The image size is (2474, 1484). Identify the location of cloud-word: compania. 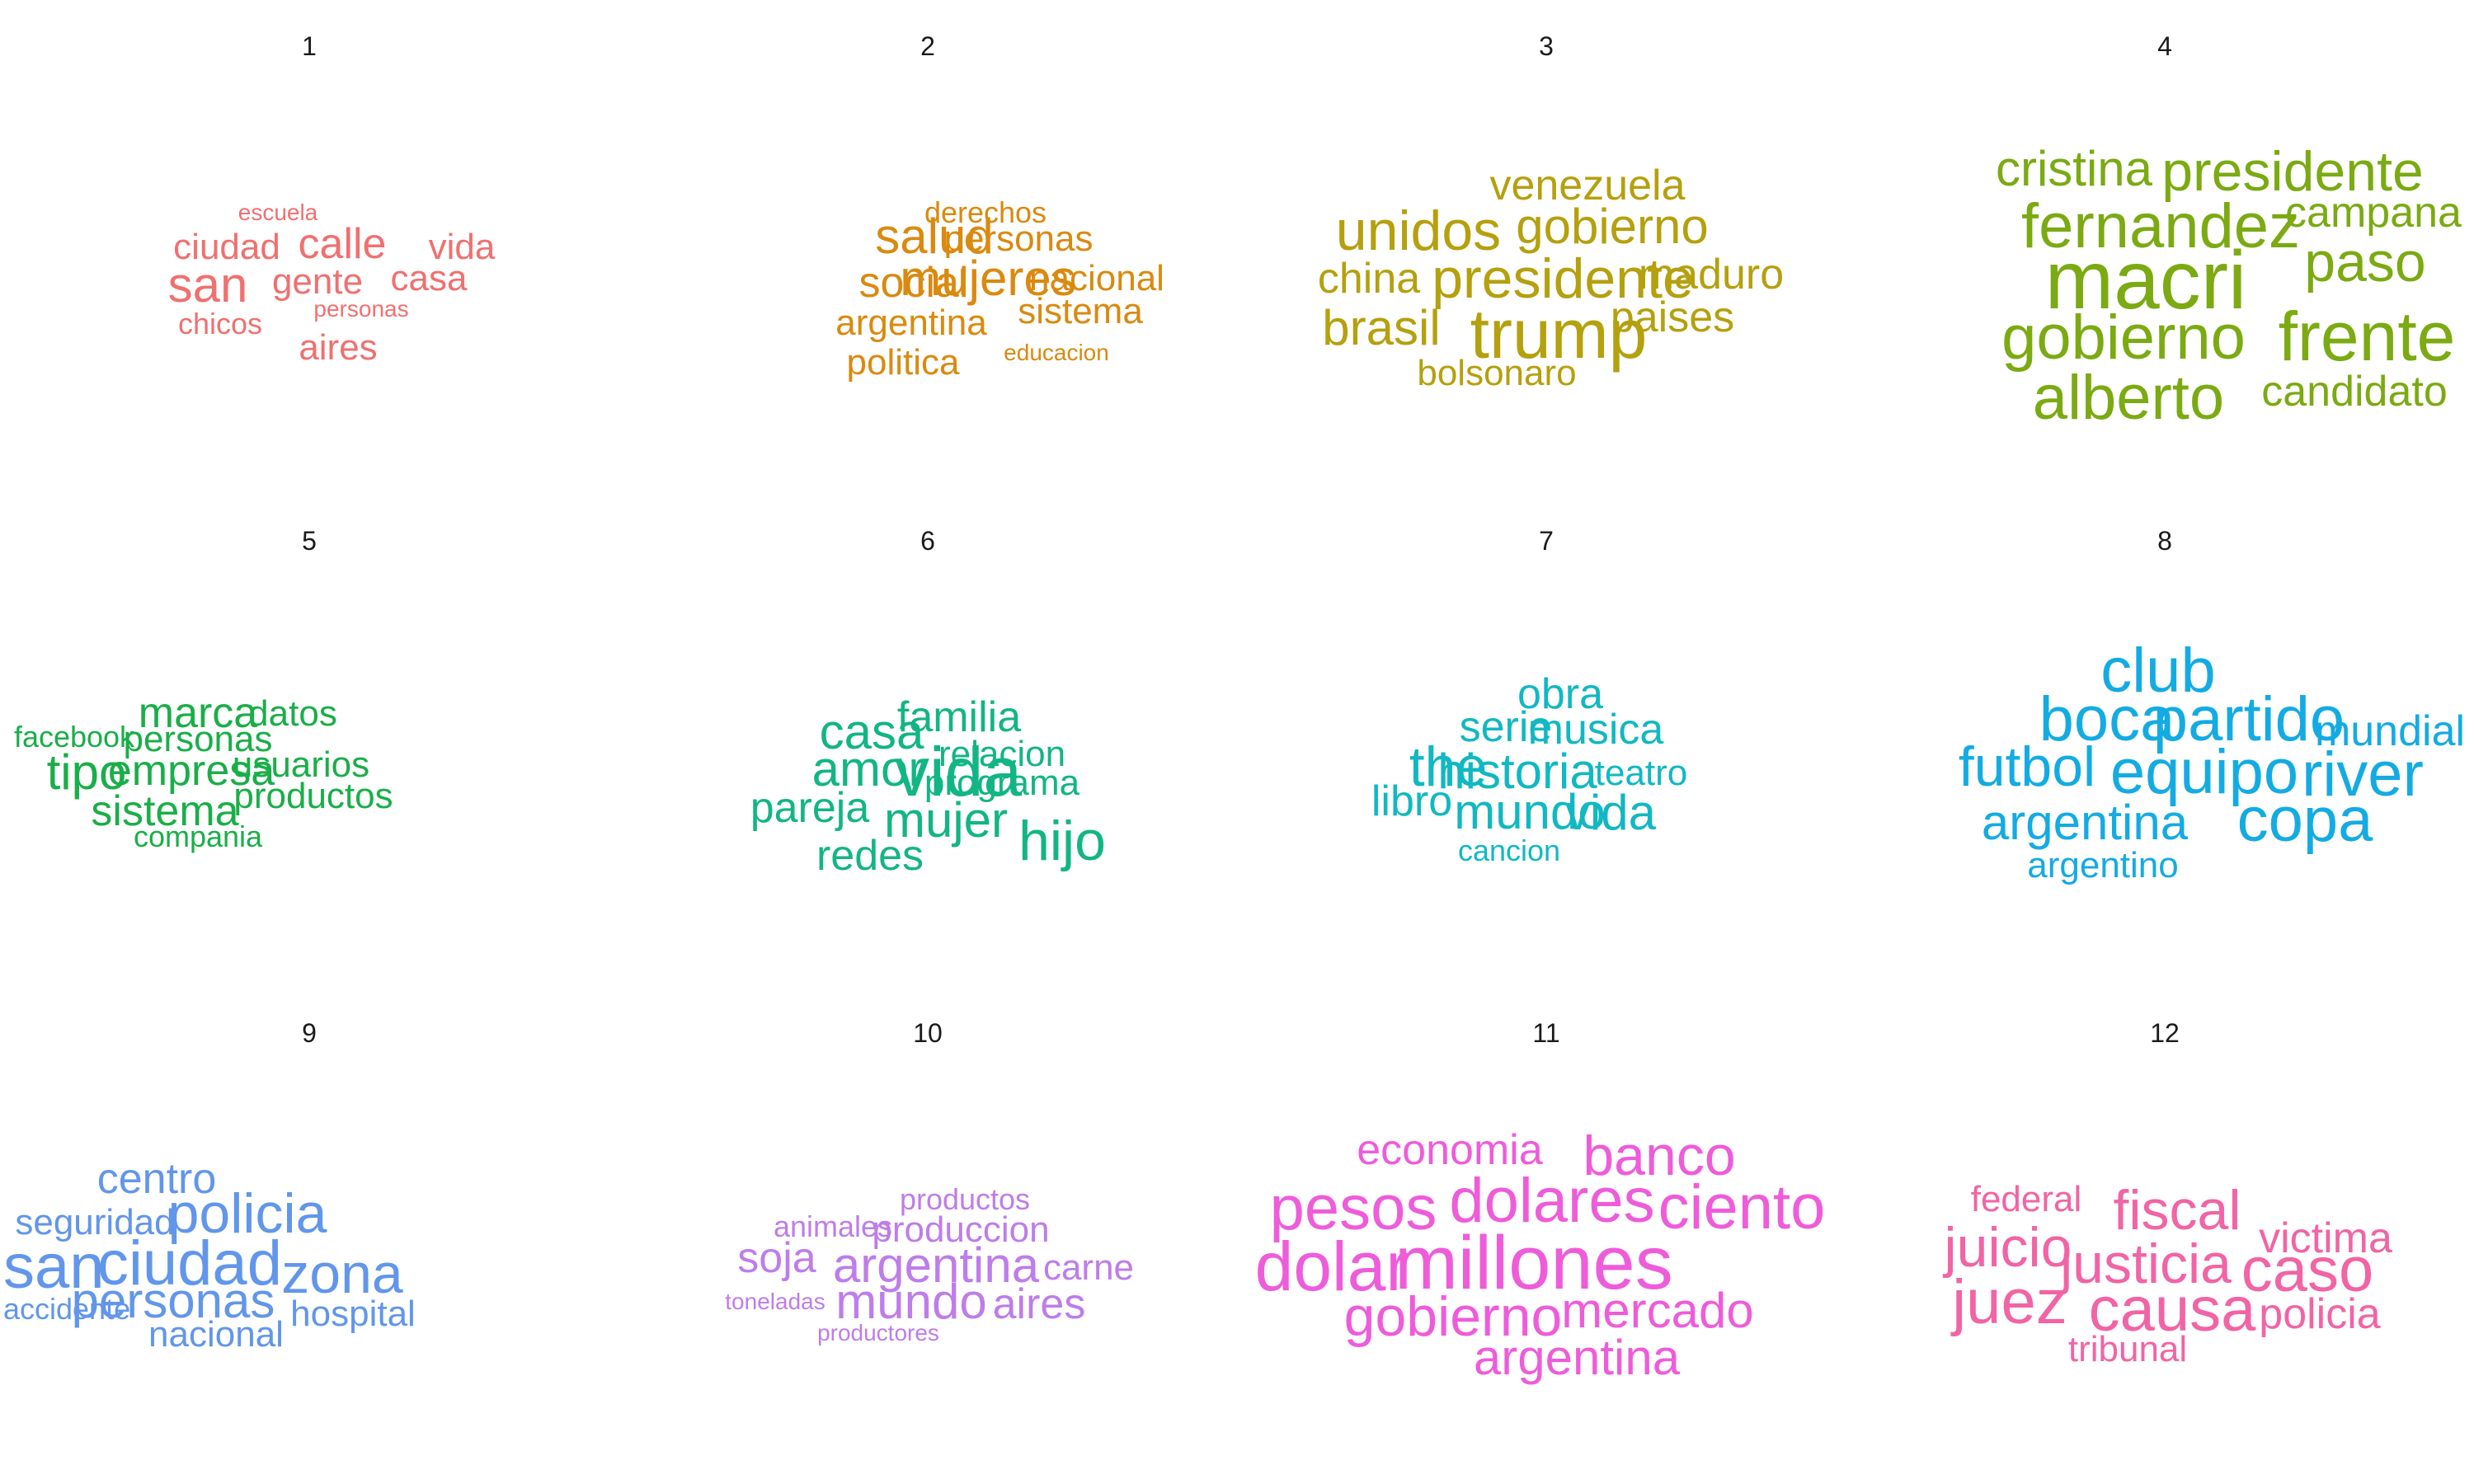
(198, 836).